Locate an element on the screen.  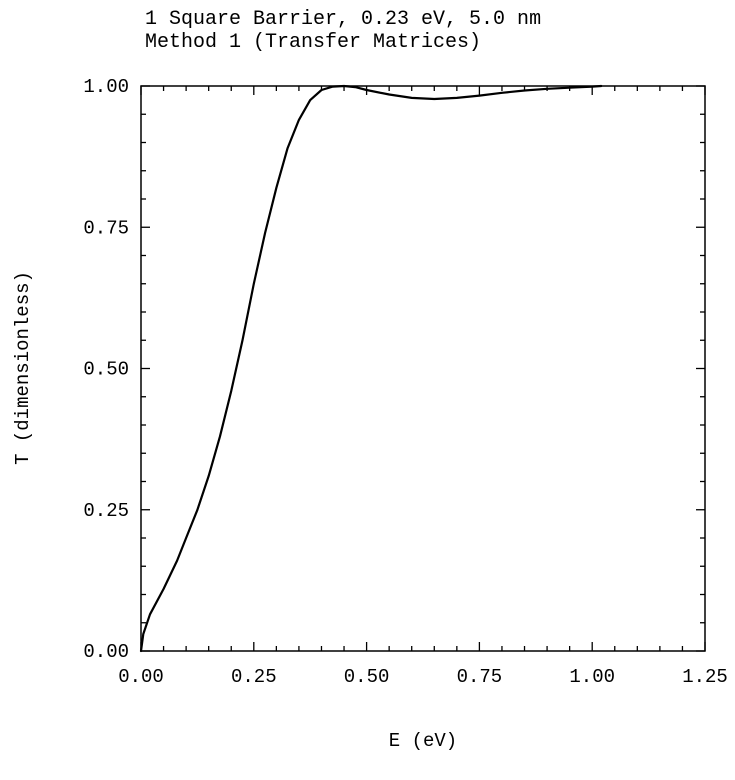
y-tick-label: 1.00 is located at coordinates (106, 87).